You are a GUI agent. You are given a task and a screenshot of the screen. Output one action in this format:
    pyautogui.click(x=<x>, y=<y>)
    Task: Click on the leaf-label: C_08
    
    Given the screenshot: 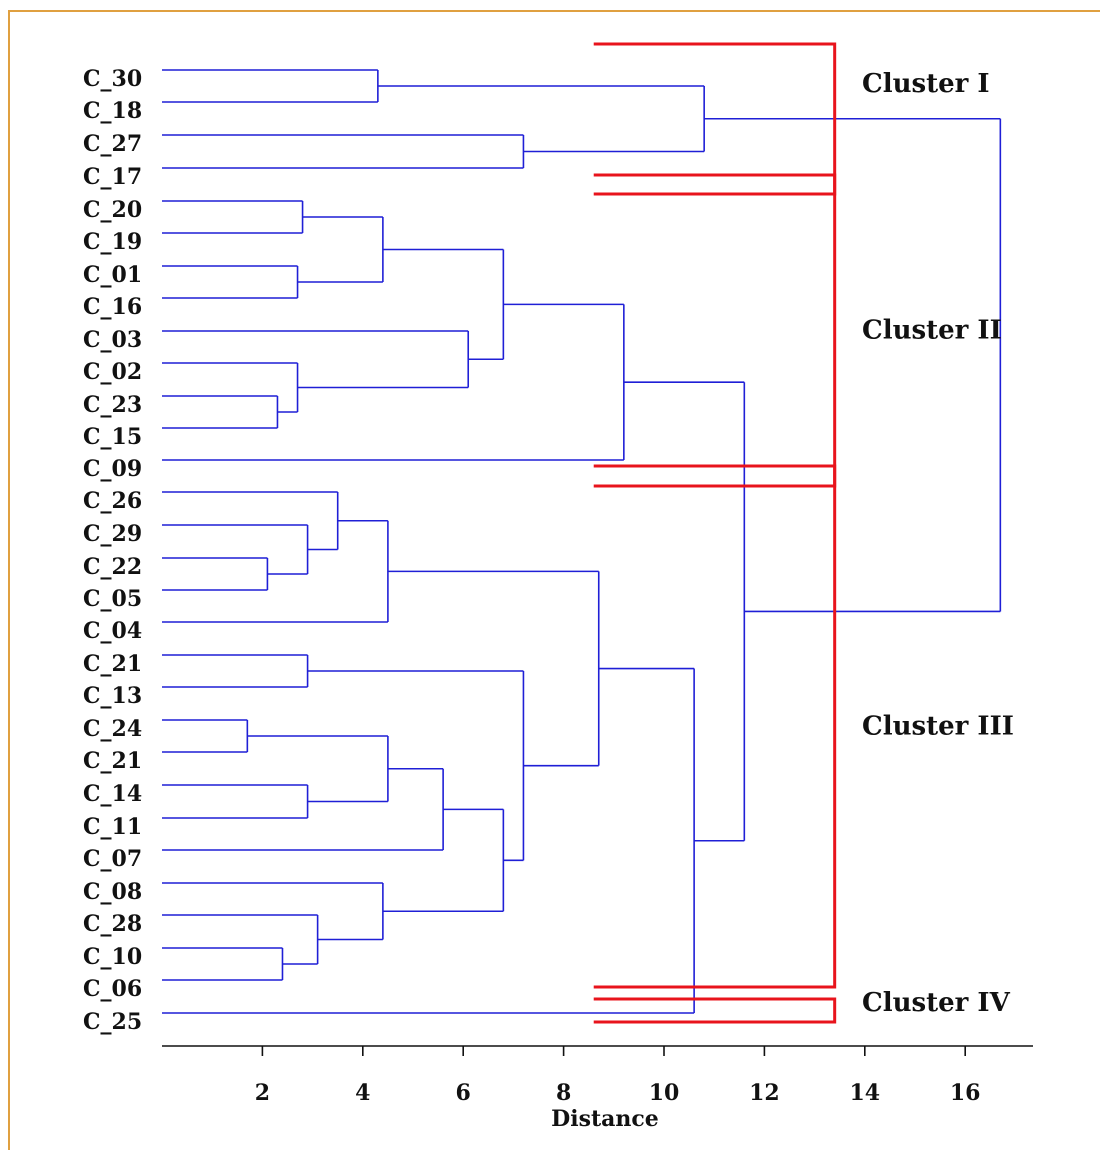 What is the action you would take?
    pyautogui.click(x=112, y=892)
    